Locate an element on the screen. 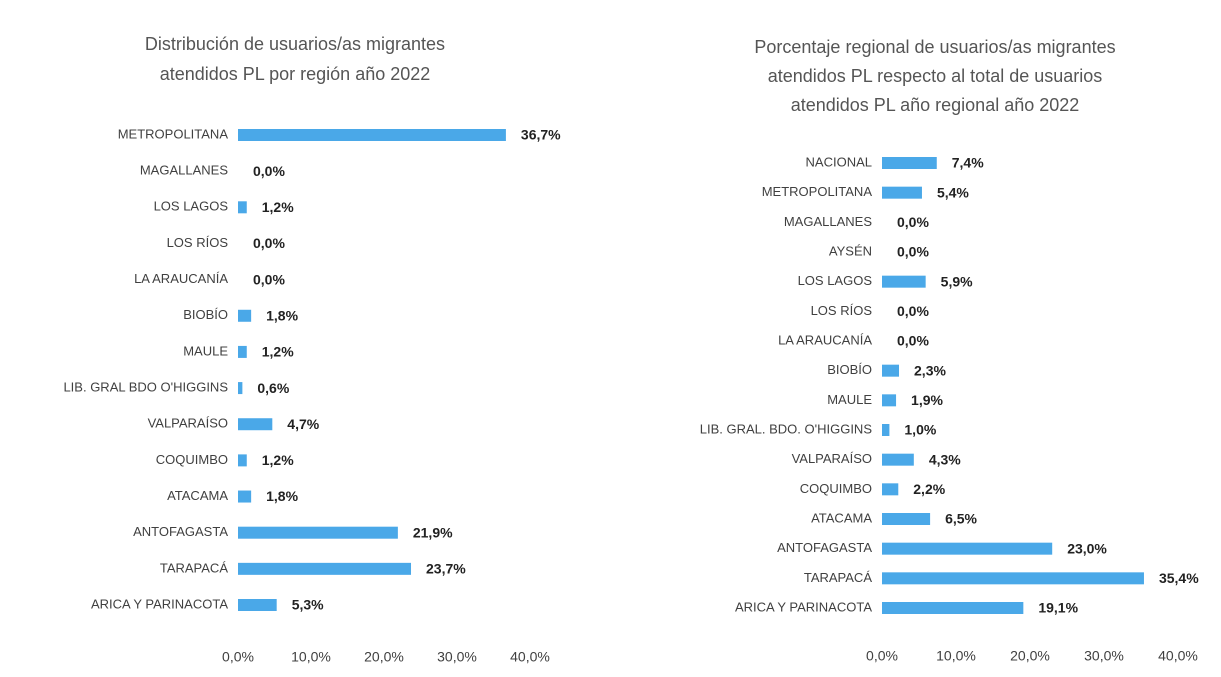 The height and width of the screenshot is (677, 1221). data-label: 5,3% is located at coordinates (308, 605).